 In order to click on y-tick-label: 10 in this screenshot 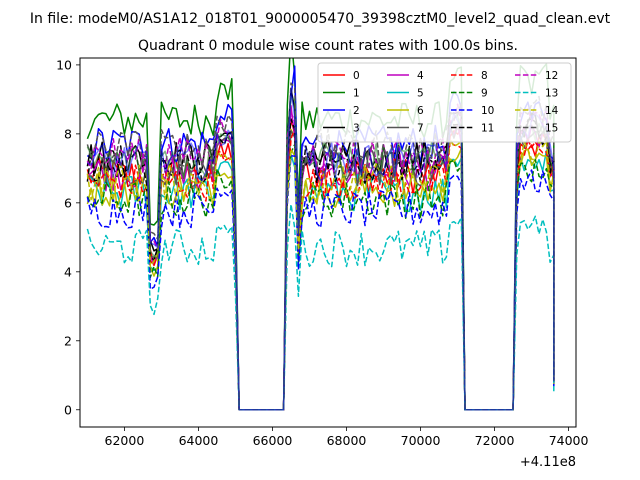, I will do `click(64, 64)`.